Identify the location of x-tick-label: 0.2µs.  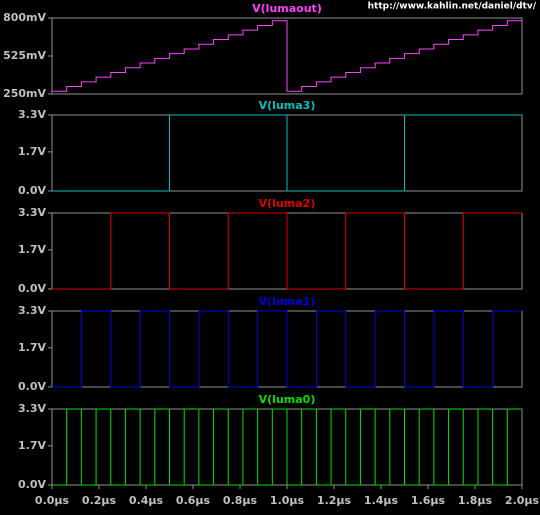
(99, 500).